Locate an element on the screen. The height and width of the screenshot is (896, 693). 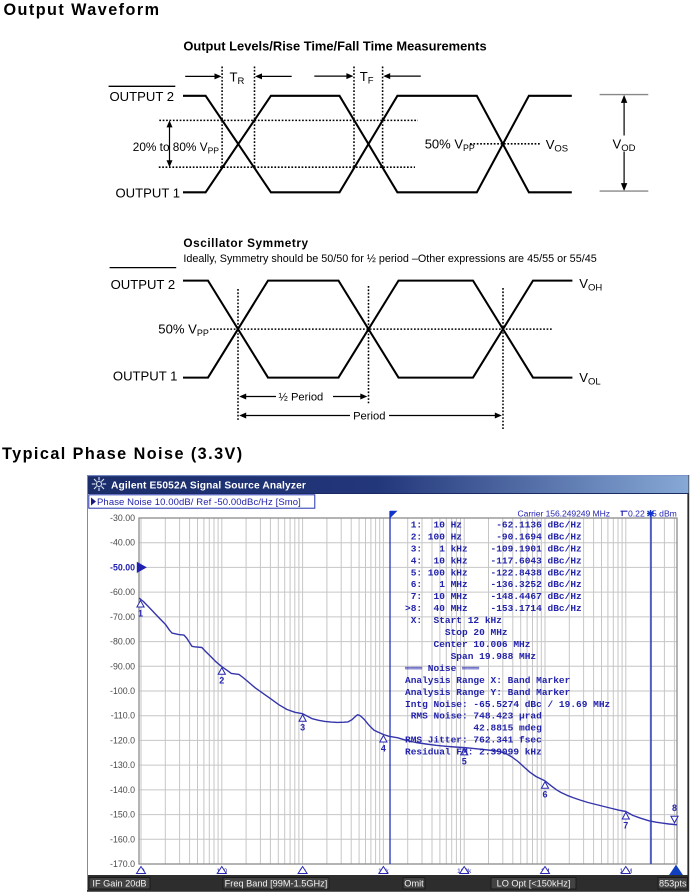
svg-text: ═══ Noise ═══ is located at coordinates (441, 668).